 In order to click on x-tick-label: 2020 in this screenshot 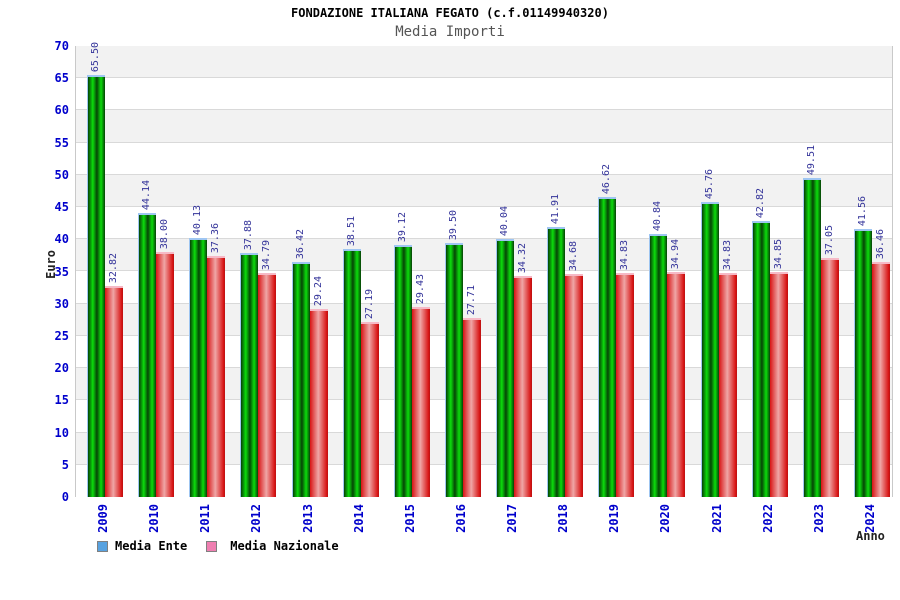, I will do `click(665, 518)`.